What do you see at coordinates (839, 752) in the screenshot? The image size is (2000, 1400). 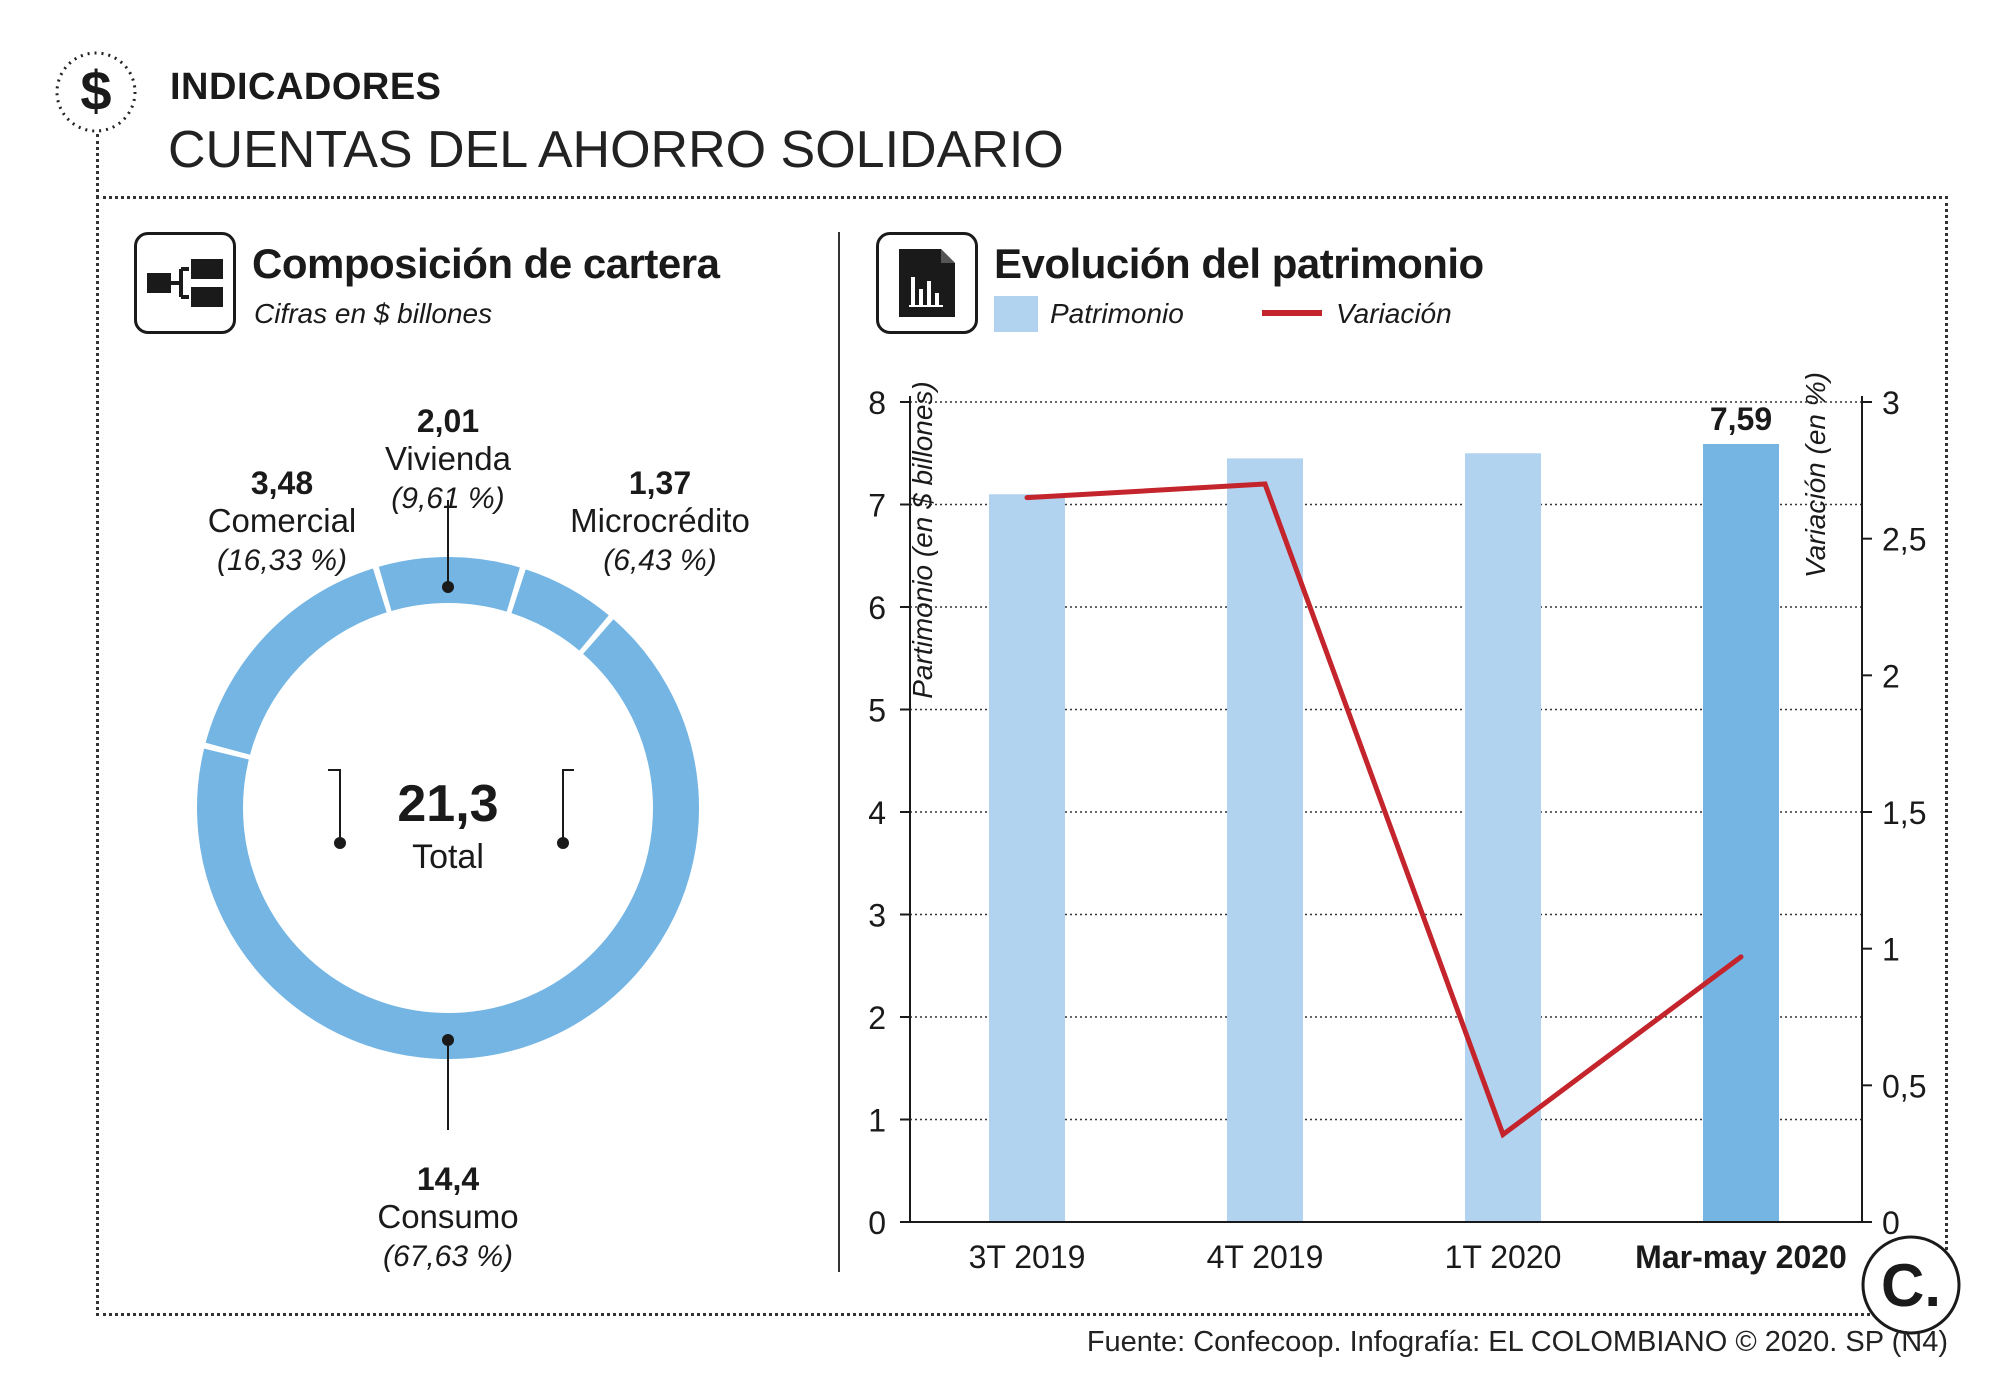 I see `panel-divider` at bounding box center [839, 752].